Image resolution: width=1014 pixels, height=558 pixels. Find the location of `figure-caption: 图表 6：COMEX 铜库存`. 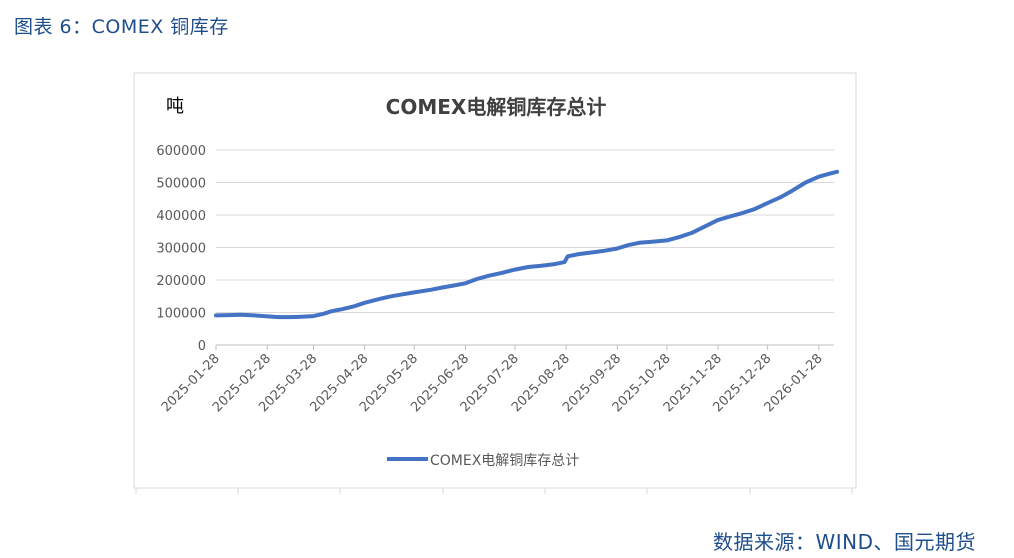

figure-caption: 图表 6：COMEX 铜库存 is located at coordinates (121, 27).